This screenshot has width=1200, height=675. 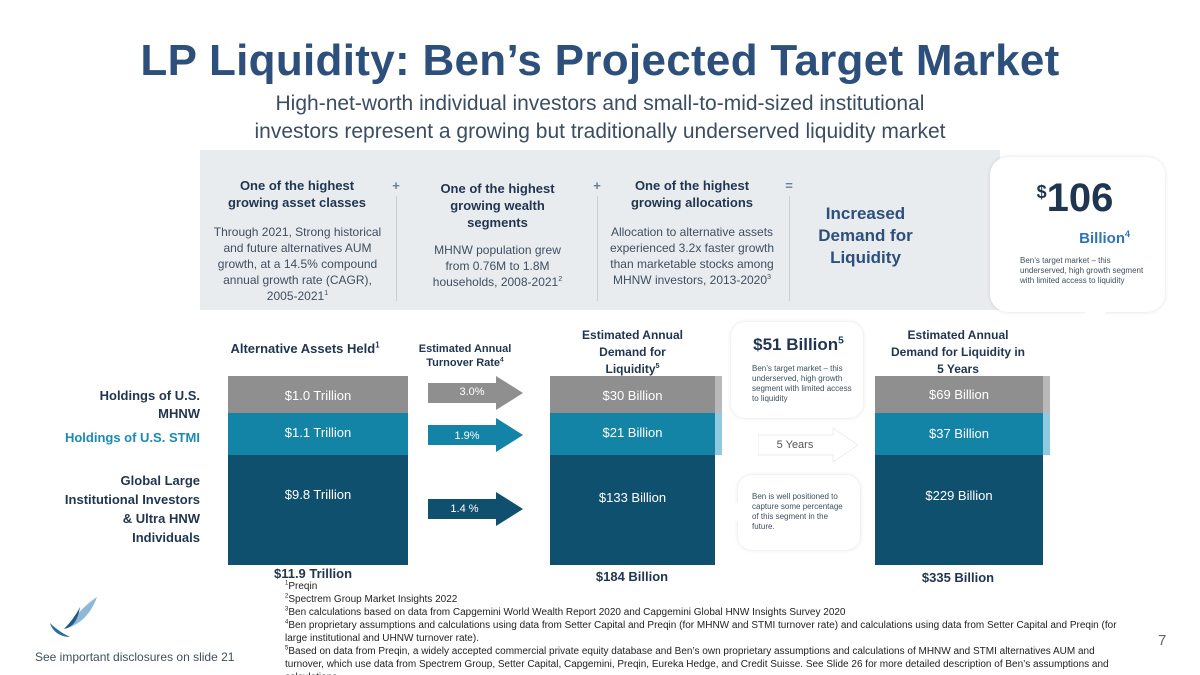 I want to click on turnover-arrow-stmi, so click(x=475, y=435).